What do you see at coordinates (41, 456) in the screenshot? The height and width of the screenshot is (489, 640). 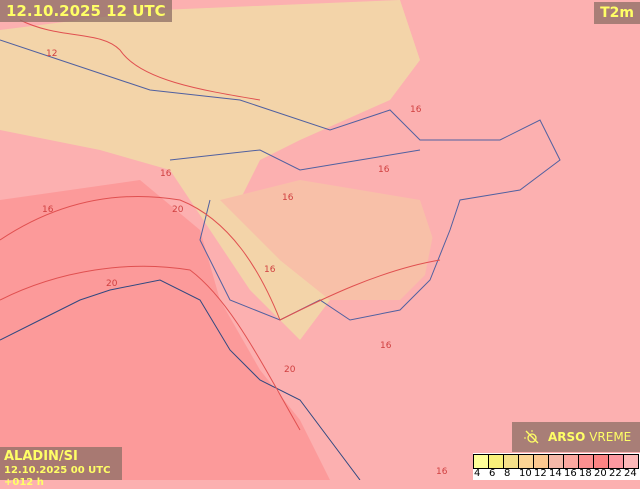 I see `model-name: ALADIN/SI` at bounding box center [41, 456].